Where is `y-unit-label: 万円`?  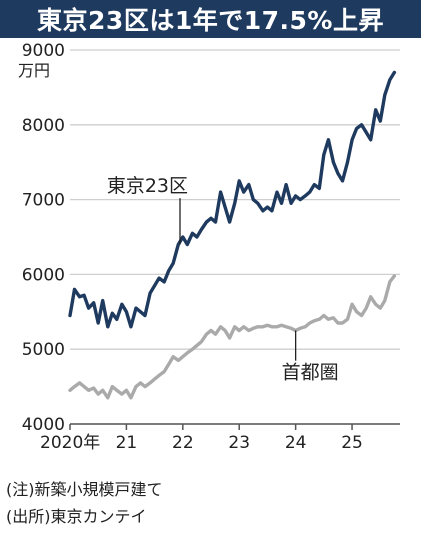
y-unit-label: 万円 is located at coordinates (34, 70).